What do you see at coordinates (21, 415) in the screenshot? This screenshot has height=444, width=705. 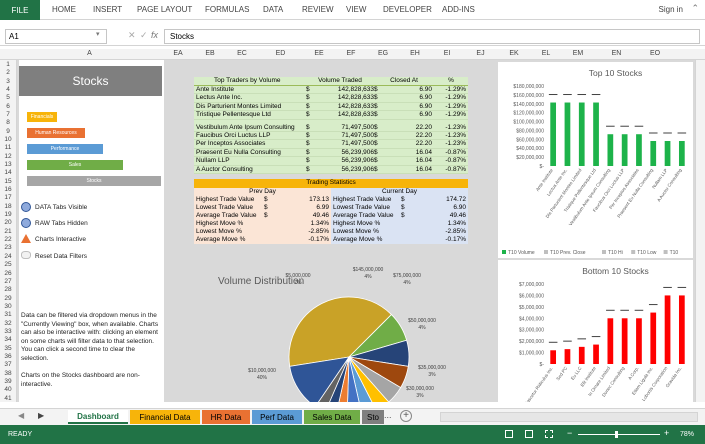 I see `scroll-left-icon: ◀` at bounding box center [21, 415].